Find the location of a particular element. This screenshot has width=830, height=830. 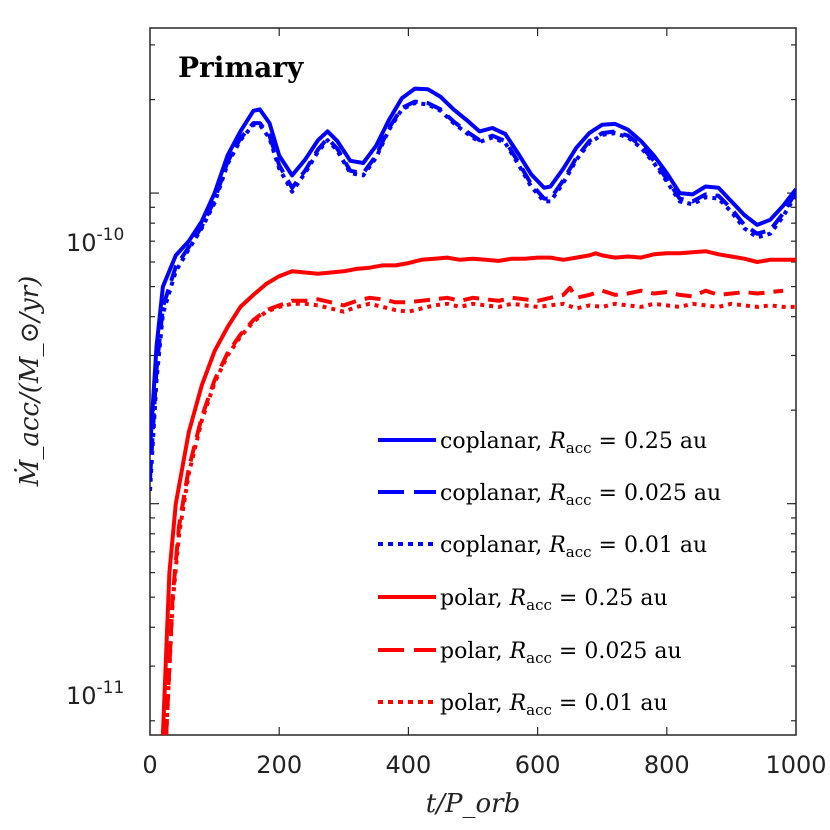

y-tick-label-1e-11: 10-11 is located at coordinates (95, 694).